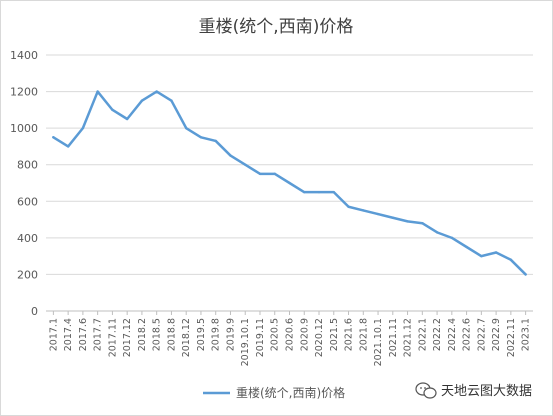 This screenshot has width=553, height=416. What do you see at coordinates (27, 238) in the screenshot?
I see `y-tick-label: 400` at bounding box center [27, 238].